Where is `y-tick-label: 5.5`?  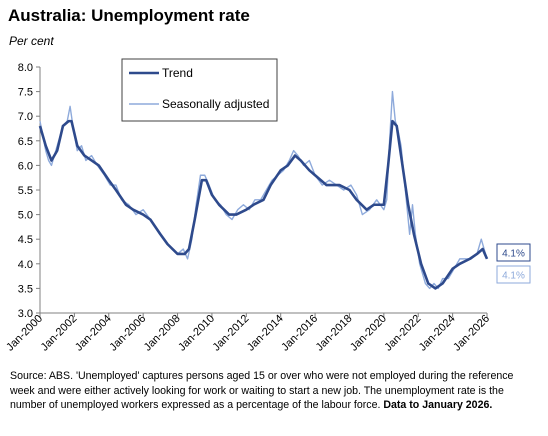 y-tick-label: 5.5 is located at coordinates (25, 191).